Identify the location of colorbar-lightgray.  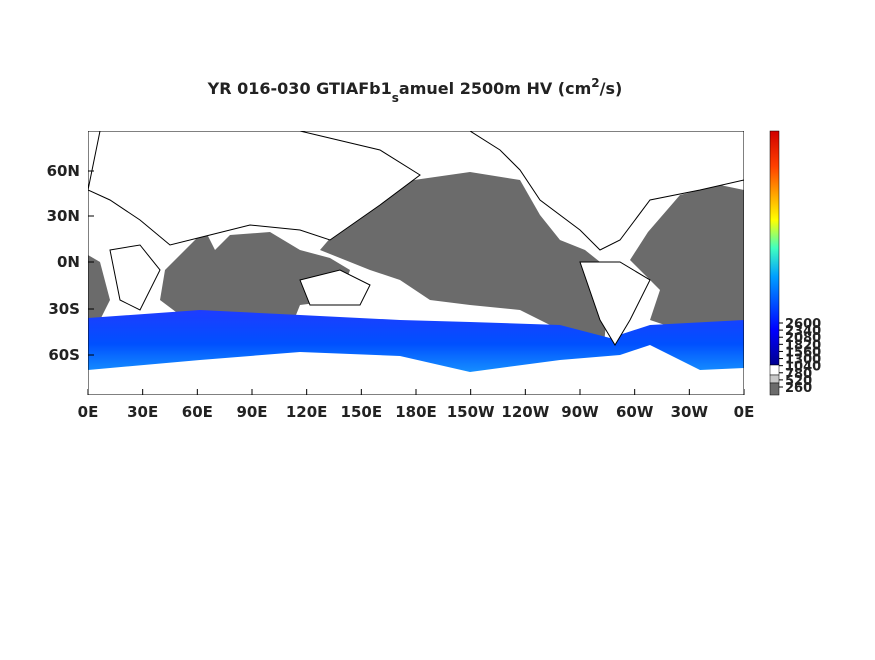
(774, 379).